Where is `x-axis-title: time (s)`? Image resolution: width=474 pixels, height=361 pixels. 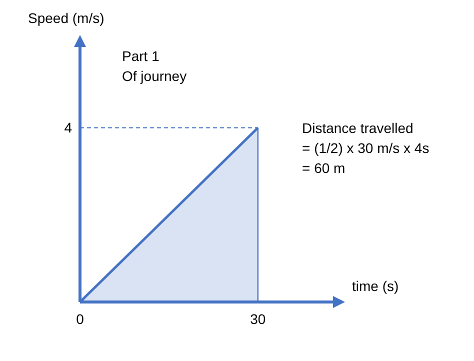 x-axis-title: time (s) is located at coordinates (375, 286).